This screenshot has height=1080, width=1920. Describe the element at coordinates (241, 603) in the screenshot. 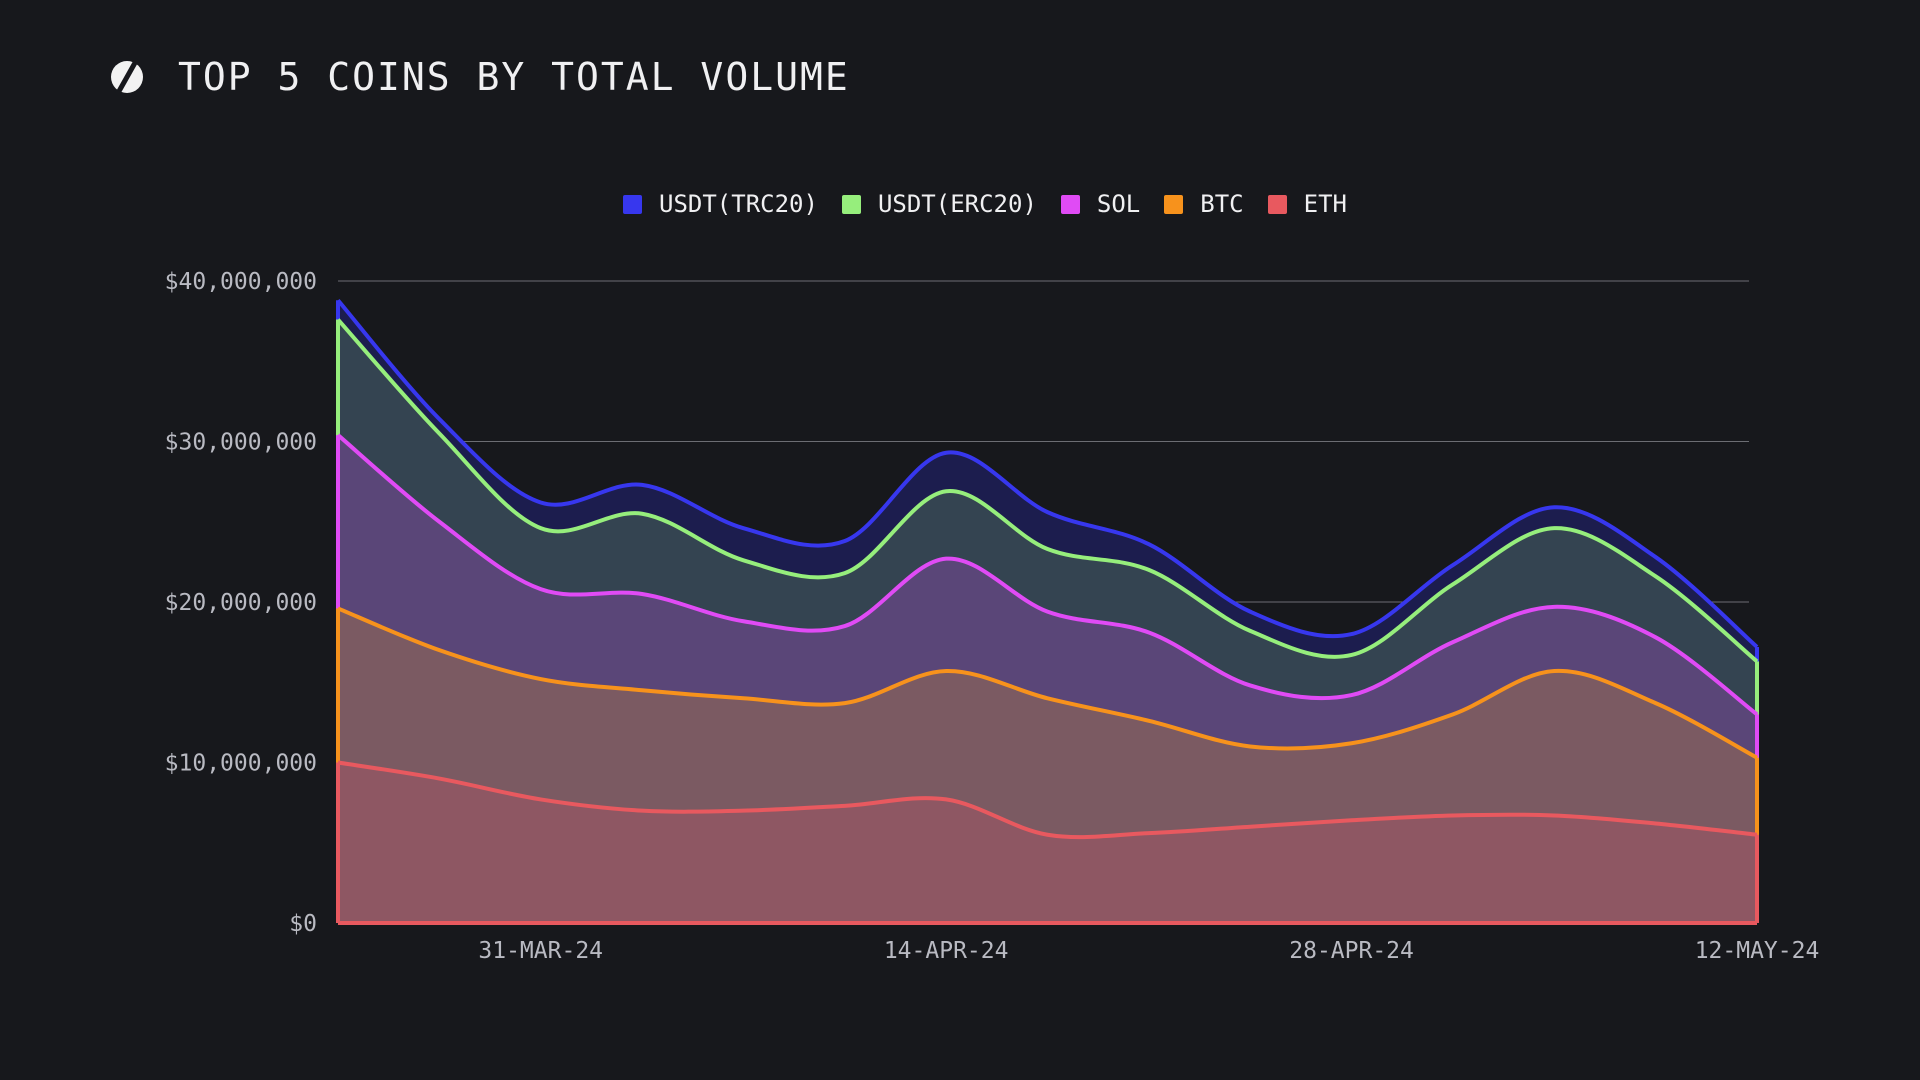

I see `y-tick-label: $20,000,000` at that location.